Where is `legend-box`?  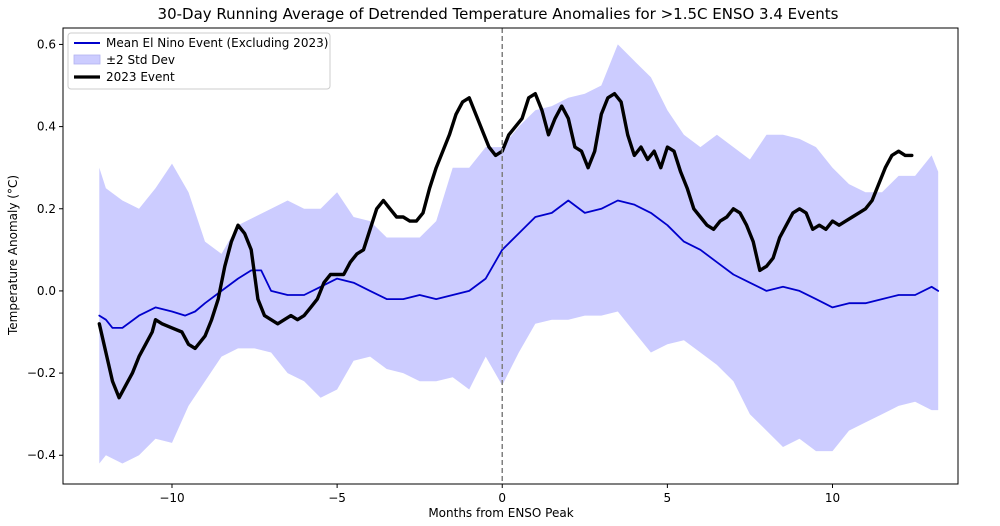
legend-box is located at coordinates (199, 61).